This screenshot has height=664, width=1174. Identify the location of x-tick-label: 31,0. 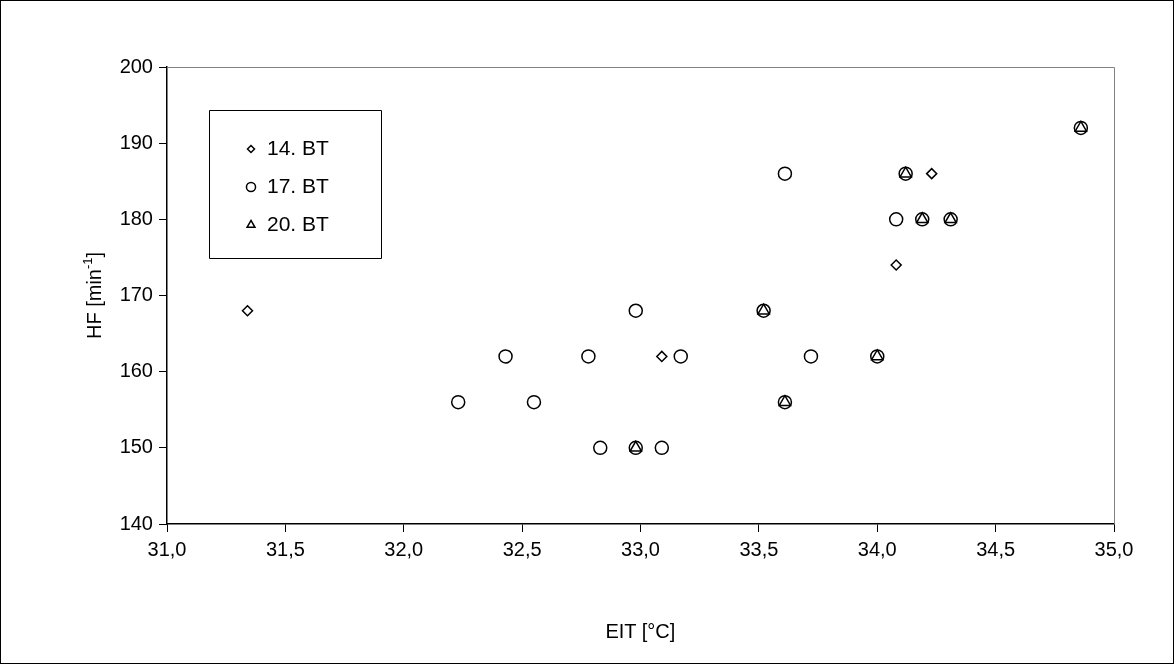
(167, 548).